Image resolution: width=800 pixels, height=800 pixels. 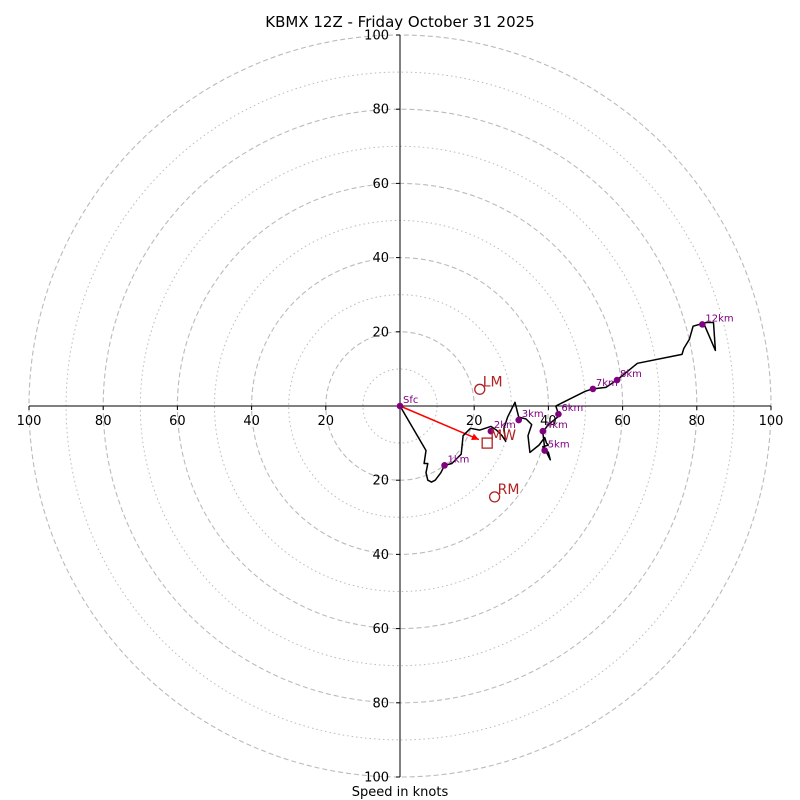 I want to click on height-marker-label: 4km, so click(x=557, y=425).